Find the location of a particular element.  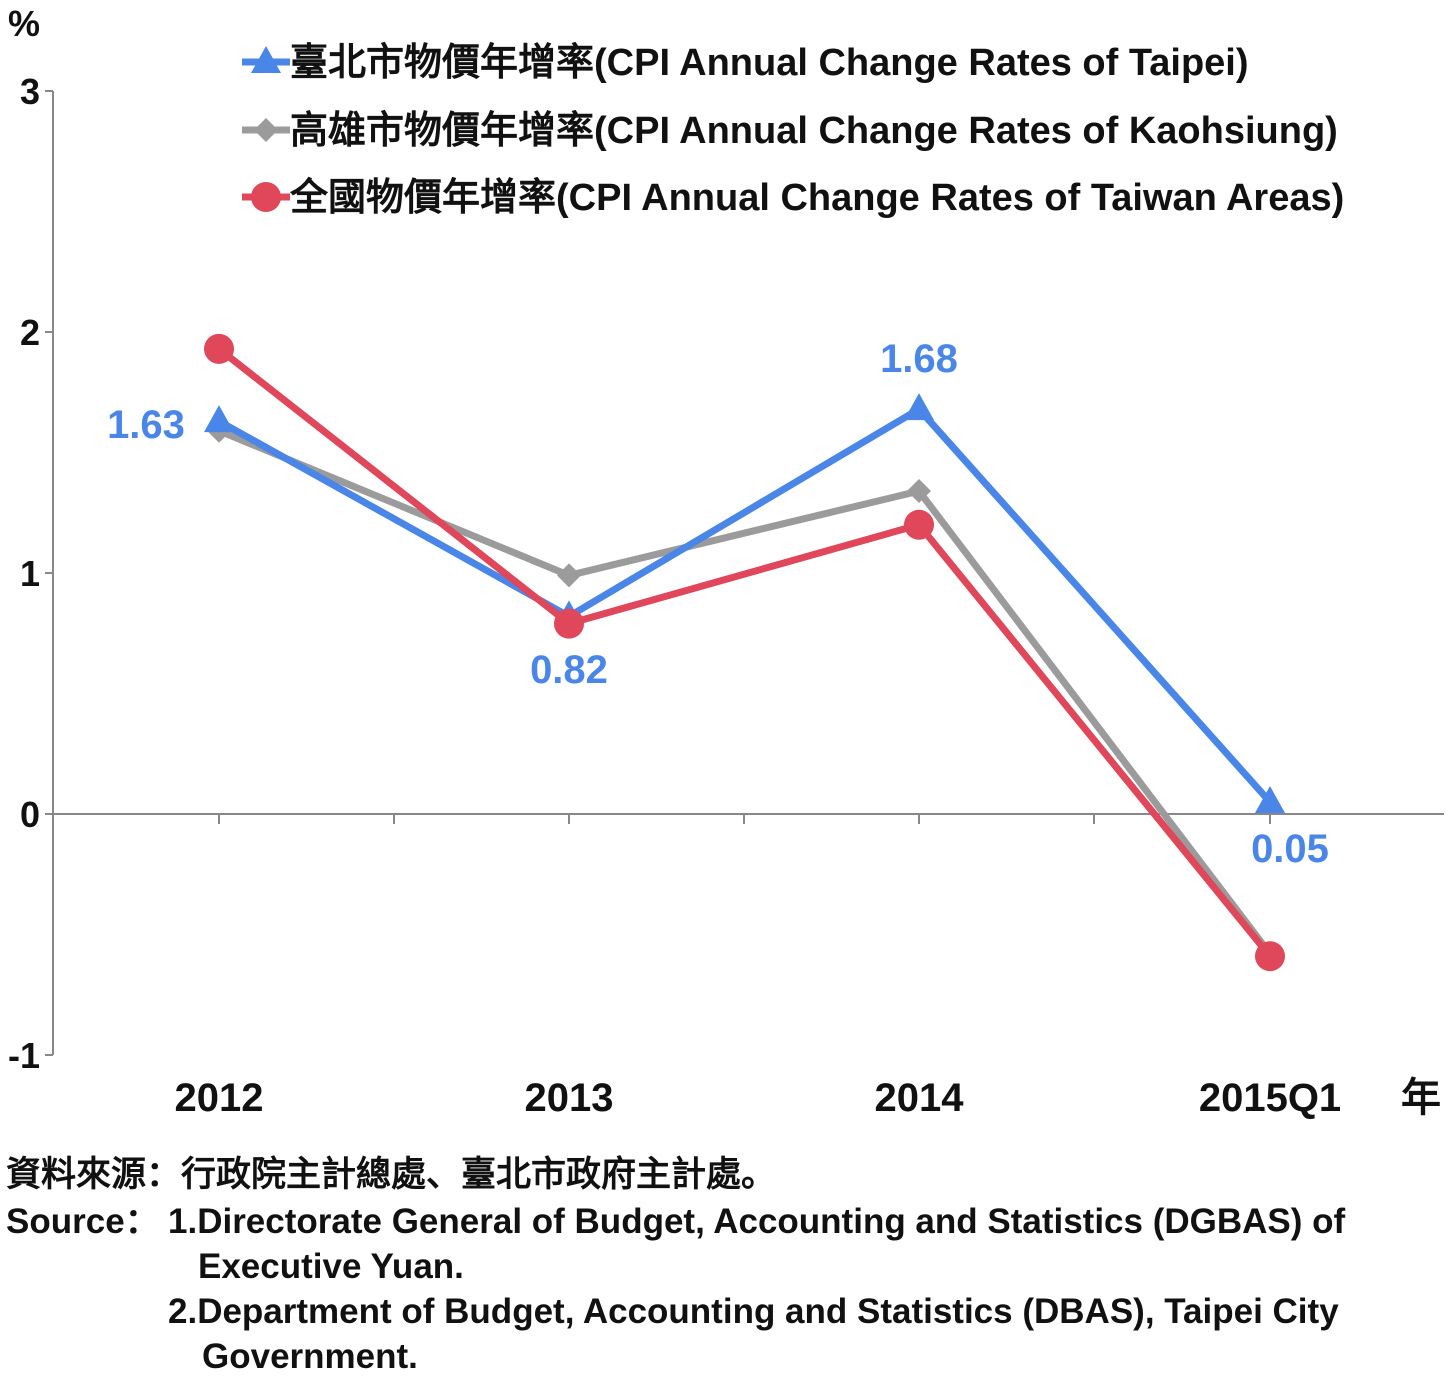

data-label: 1.68 is located at coordinates (919, 359).